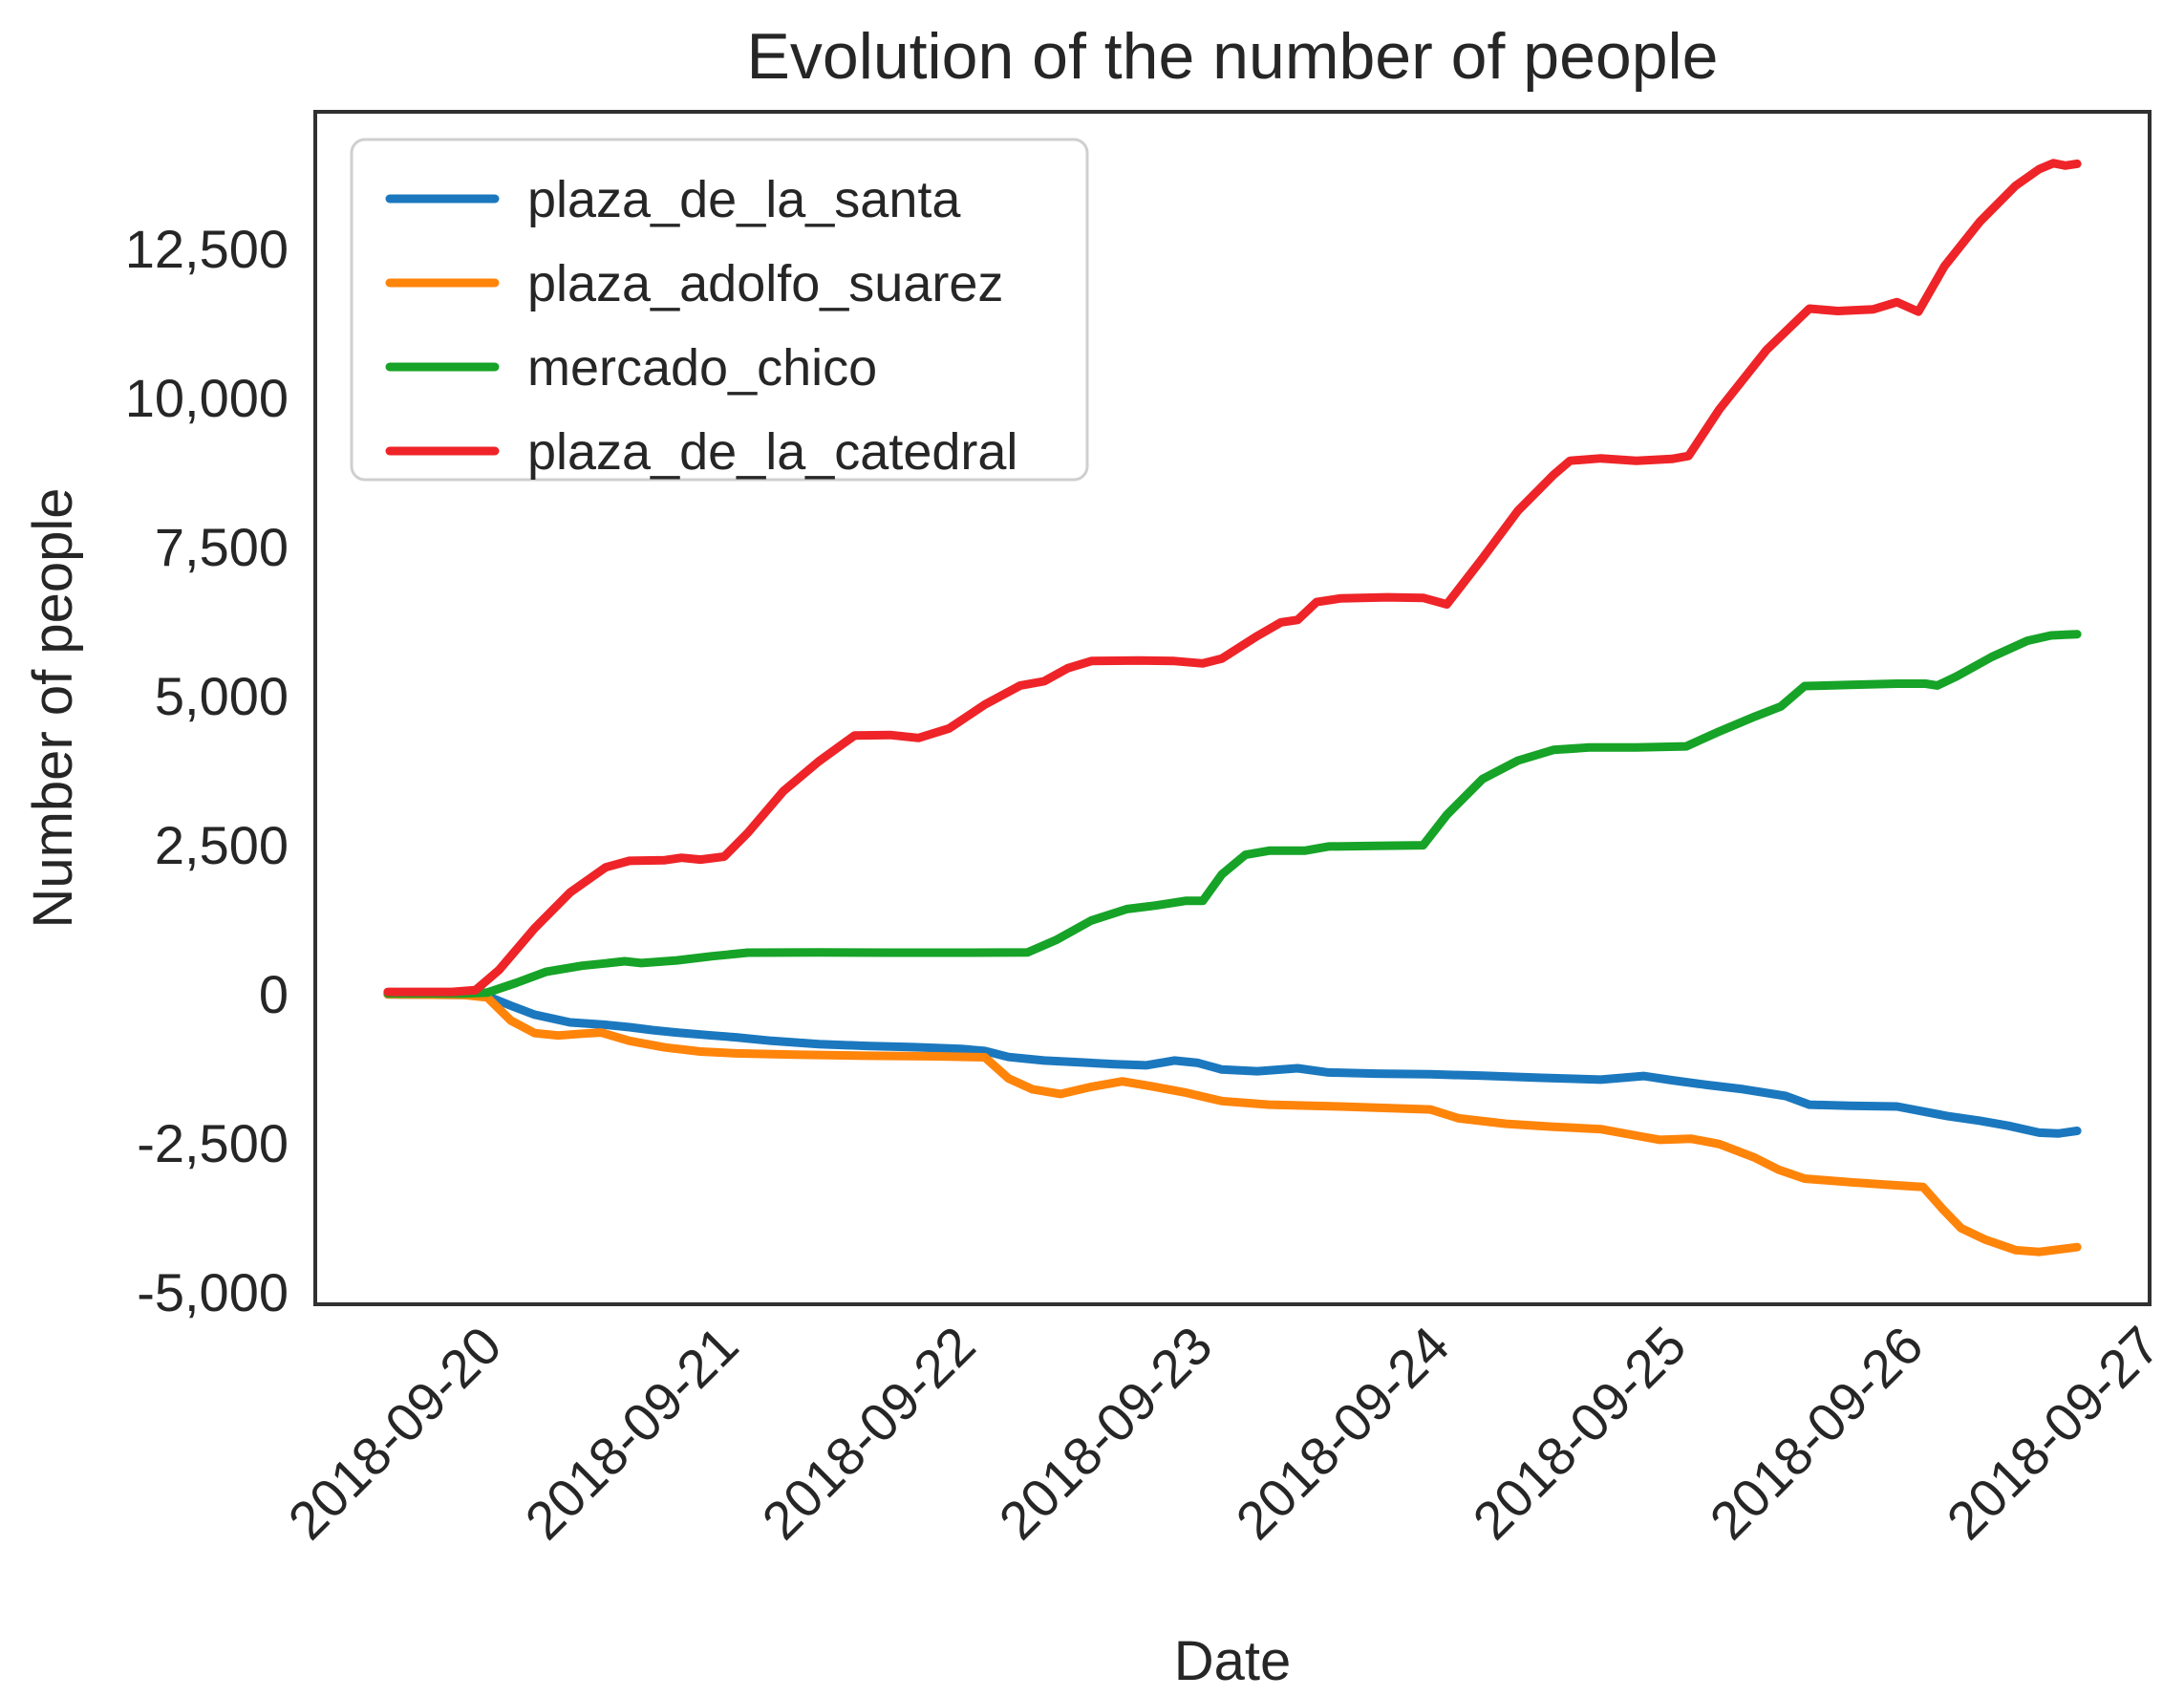 The width and height of the screenshot is (2184, 1697). What do you see at coordinates (1105, 1433) in the screenshot?
I see `x-tick-label: 2018-09-23` at bounding box center [1105, 1433].